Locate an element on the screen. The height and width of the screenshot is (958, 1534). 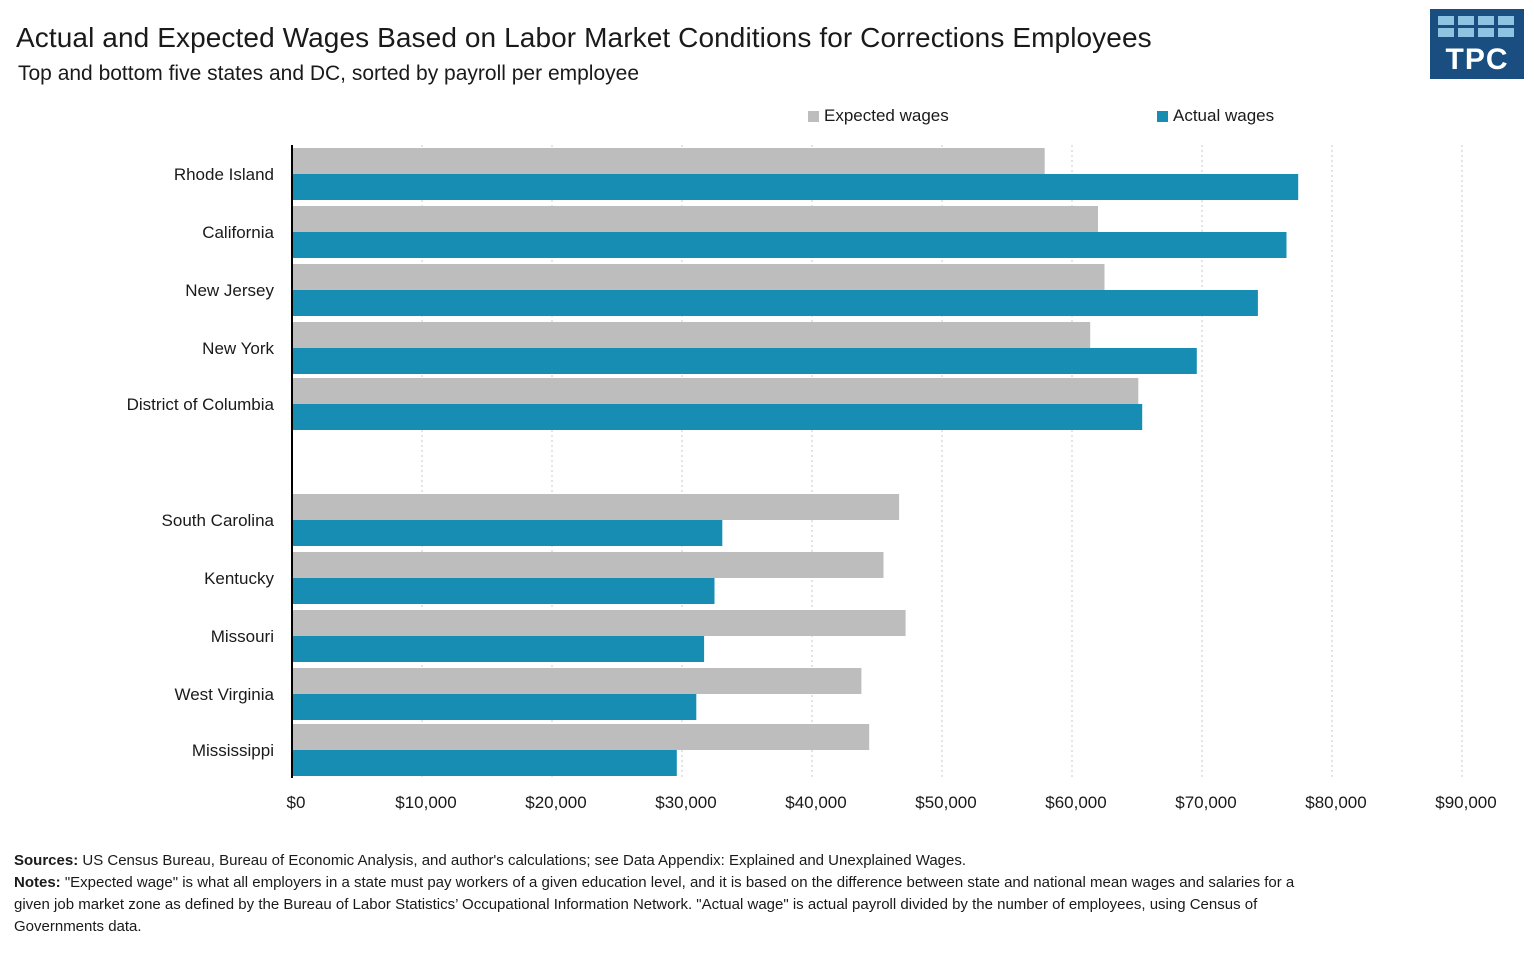
category-label-2: New Jersey is located at coordinates (229, 290).